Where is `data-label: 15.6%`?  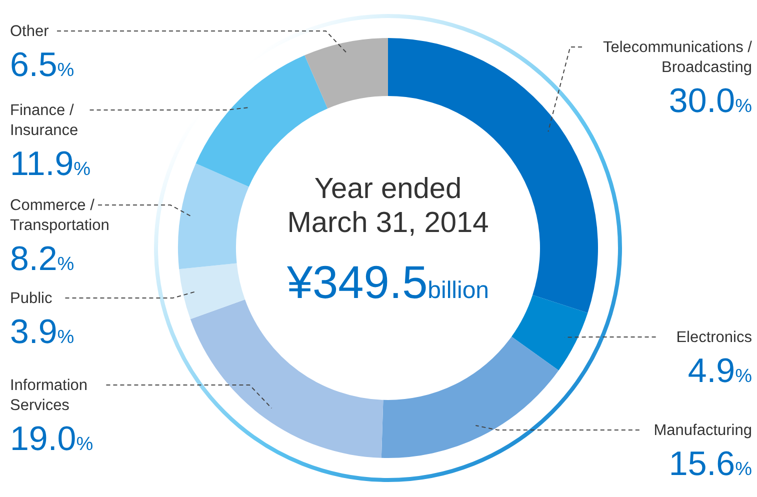
data-label: 15.6% is located at coordinates (710, 464).